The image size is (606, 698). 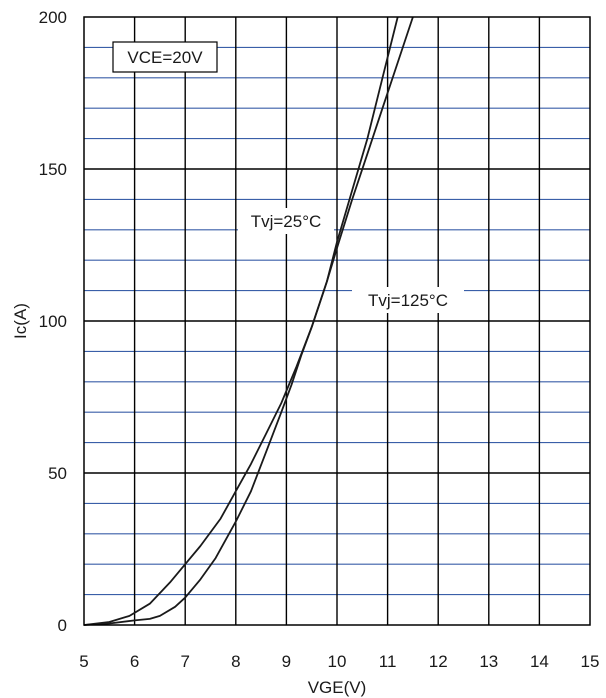 I want to click on condition-box: VCE=20V, so click(x=165, y=57).